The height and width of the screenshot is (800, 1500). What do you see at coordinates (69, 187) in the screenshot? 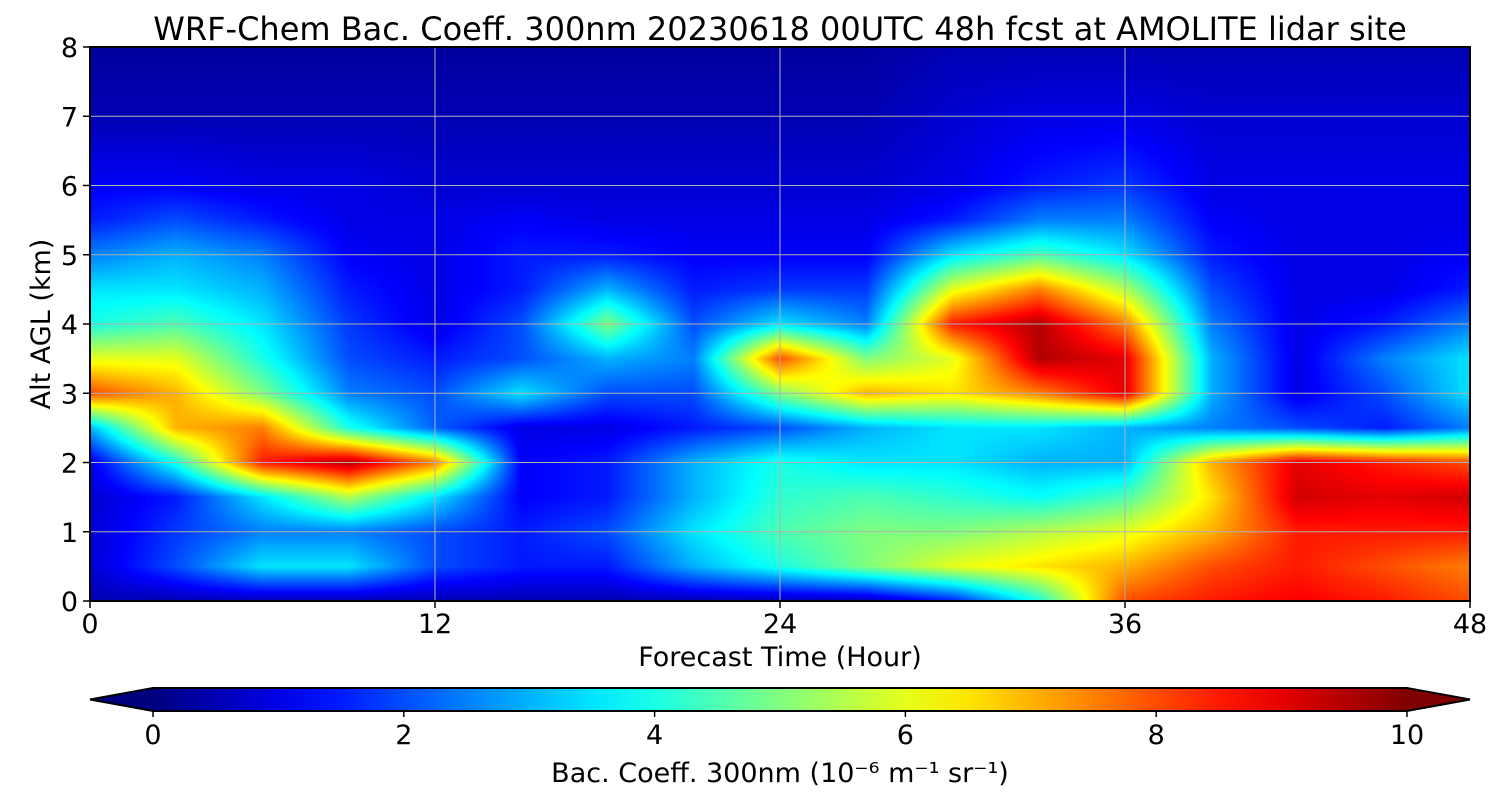
I see `y-tick-label: 6` at bounding box center [69, 187].